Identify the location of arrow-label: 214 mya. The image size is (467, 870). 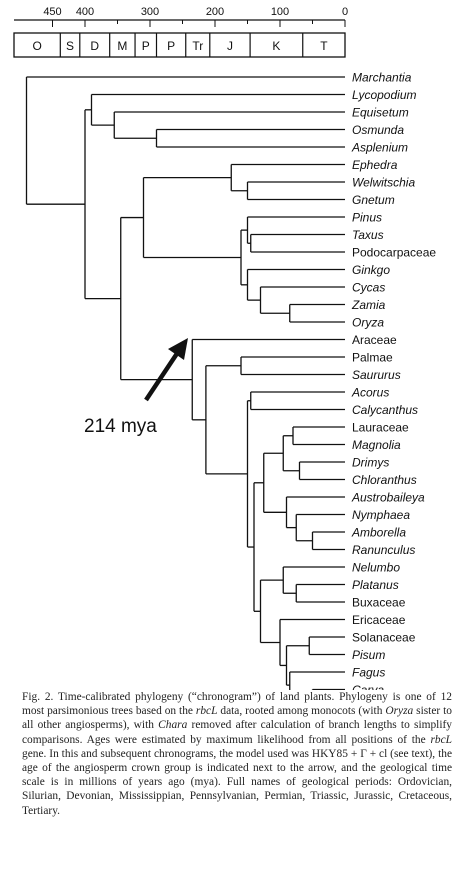
(120, 426).